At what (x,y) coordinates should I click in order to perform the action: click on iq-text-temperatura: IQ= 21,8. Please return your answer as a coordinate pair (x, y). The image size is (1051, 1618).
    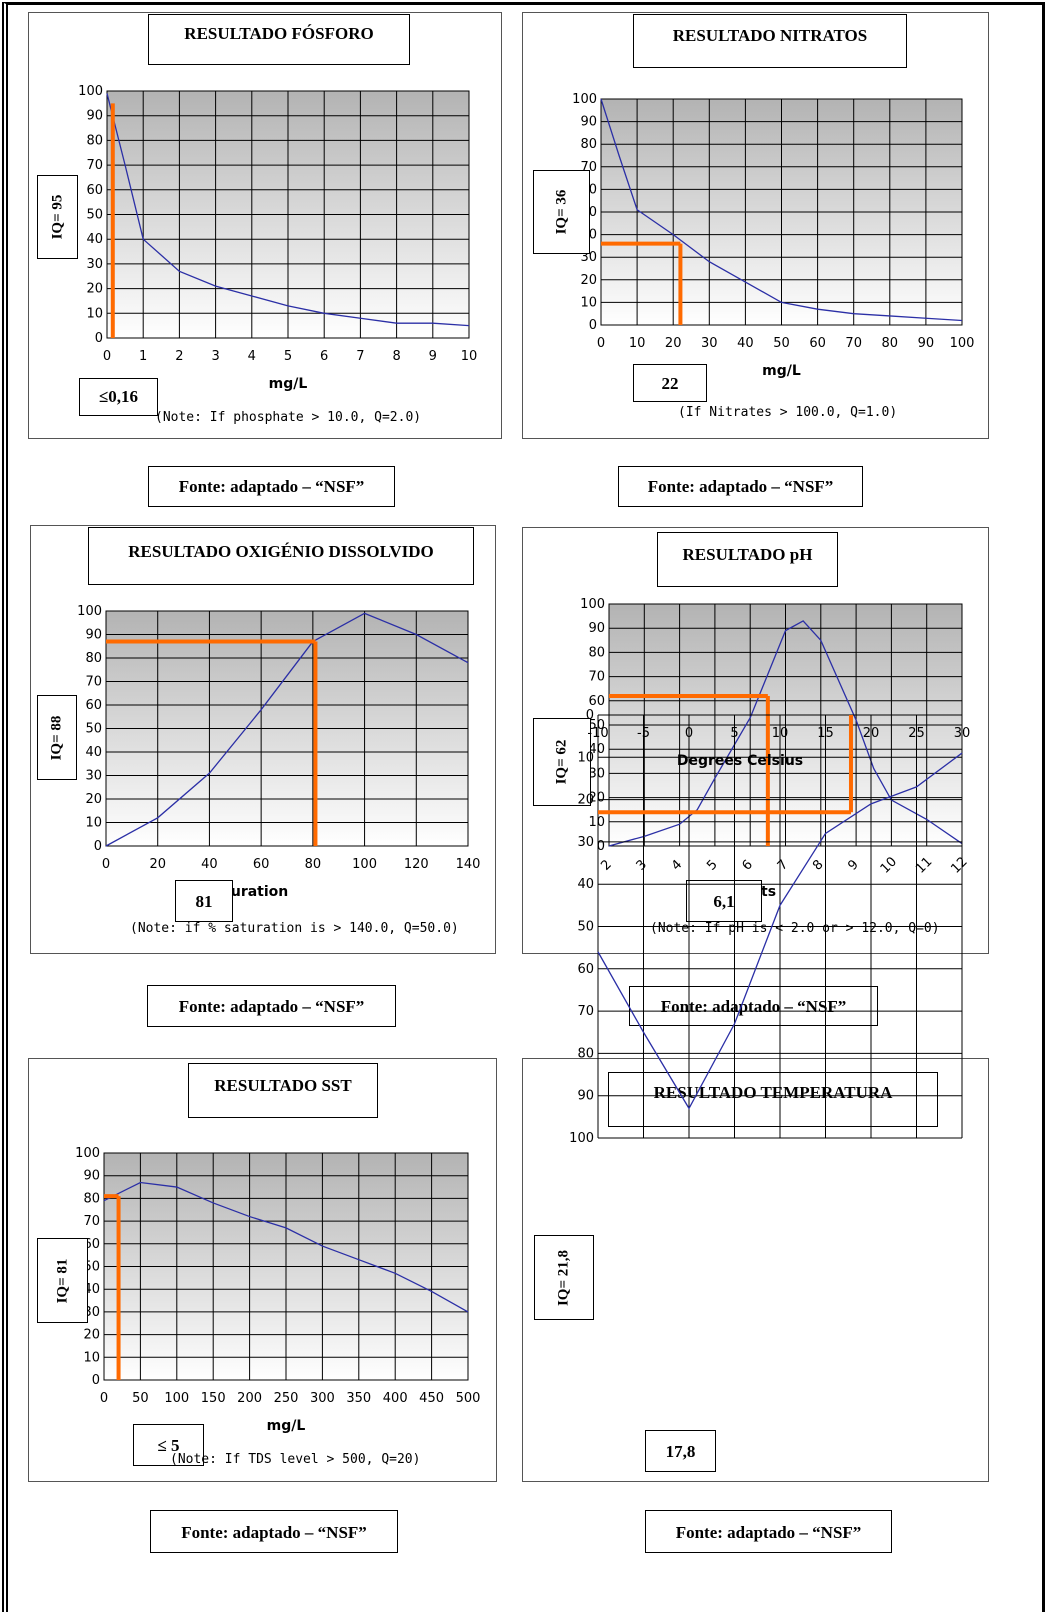
    Looking at the image, I should click on (563, 1277).